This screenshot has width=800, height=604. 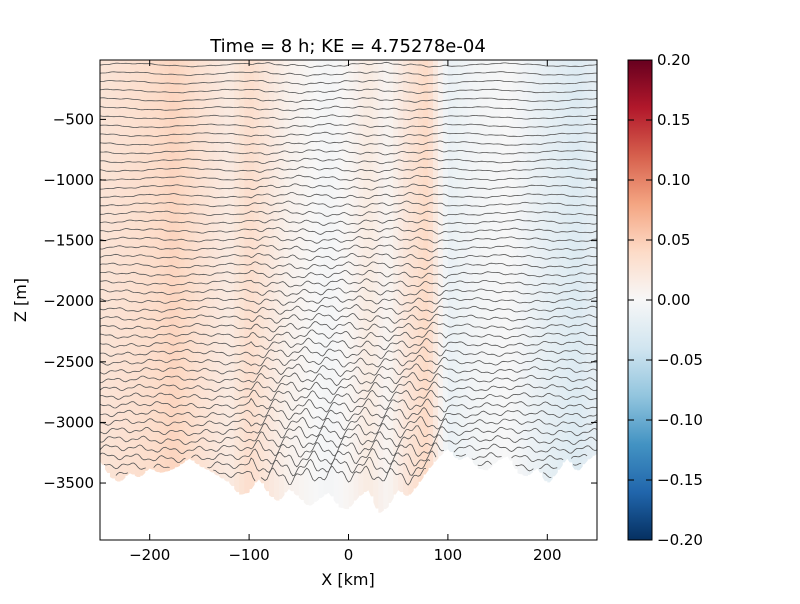 What do you see at coordinates (673, 240) in the screenshot?
I see `colorbar-tick-label: 0.05` at bounding box center [673, 240].